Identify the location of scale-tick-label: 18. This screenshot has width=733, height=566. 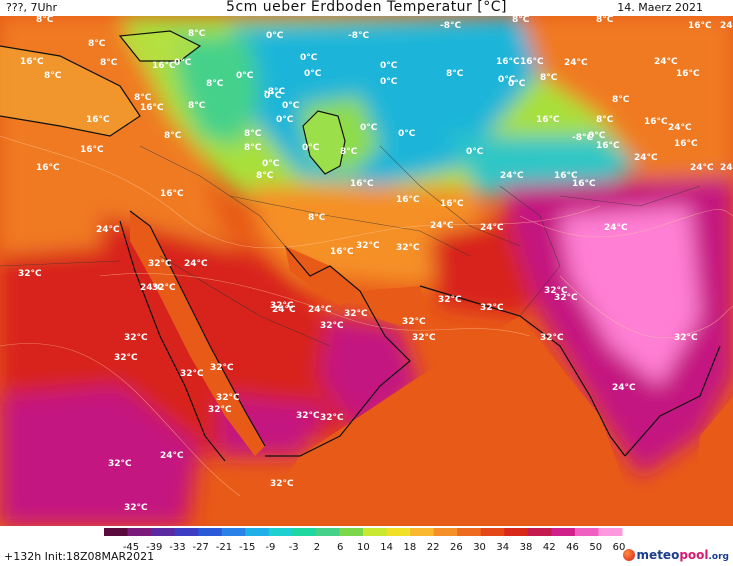
(410, 547).